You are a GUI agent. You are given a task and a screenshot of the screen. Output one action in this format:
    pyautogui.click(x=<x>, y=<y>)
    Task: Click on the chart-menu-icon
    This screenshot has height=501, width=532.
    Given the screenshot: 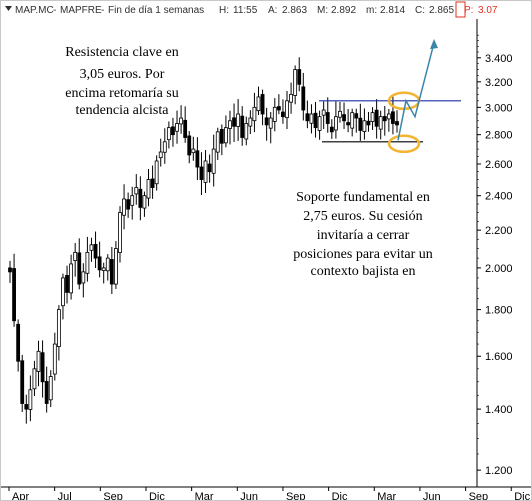 What is the action you would take?
    pyautogui.click(x=8, y=8)
    